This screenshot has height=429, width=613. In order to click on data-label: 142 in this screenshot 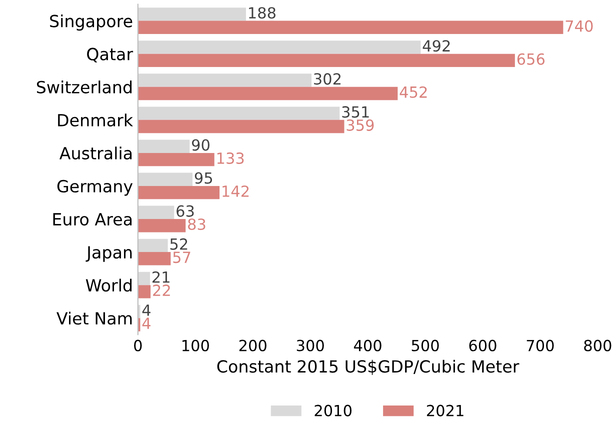, I will do `click(235, 191)`.